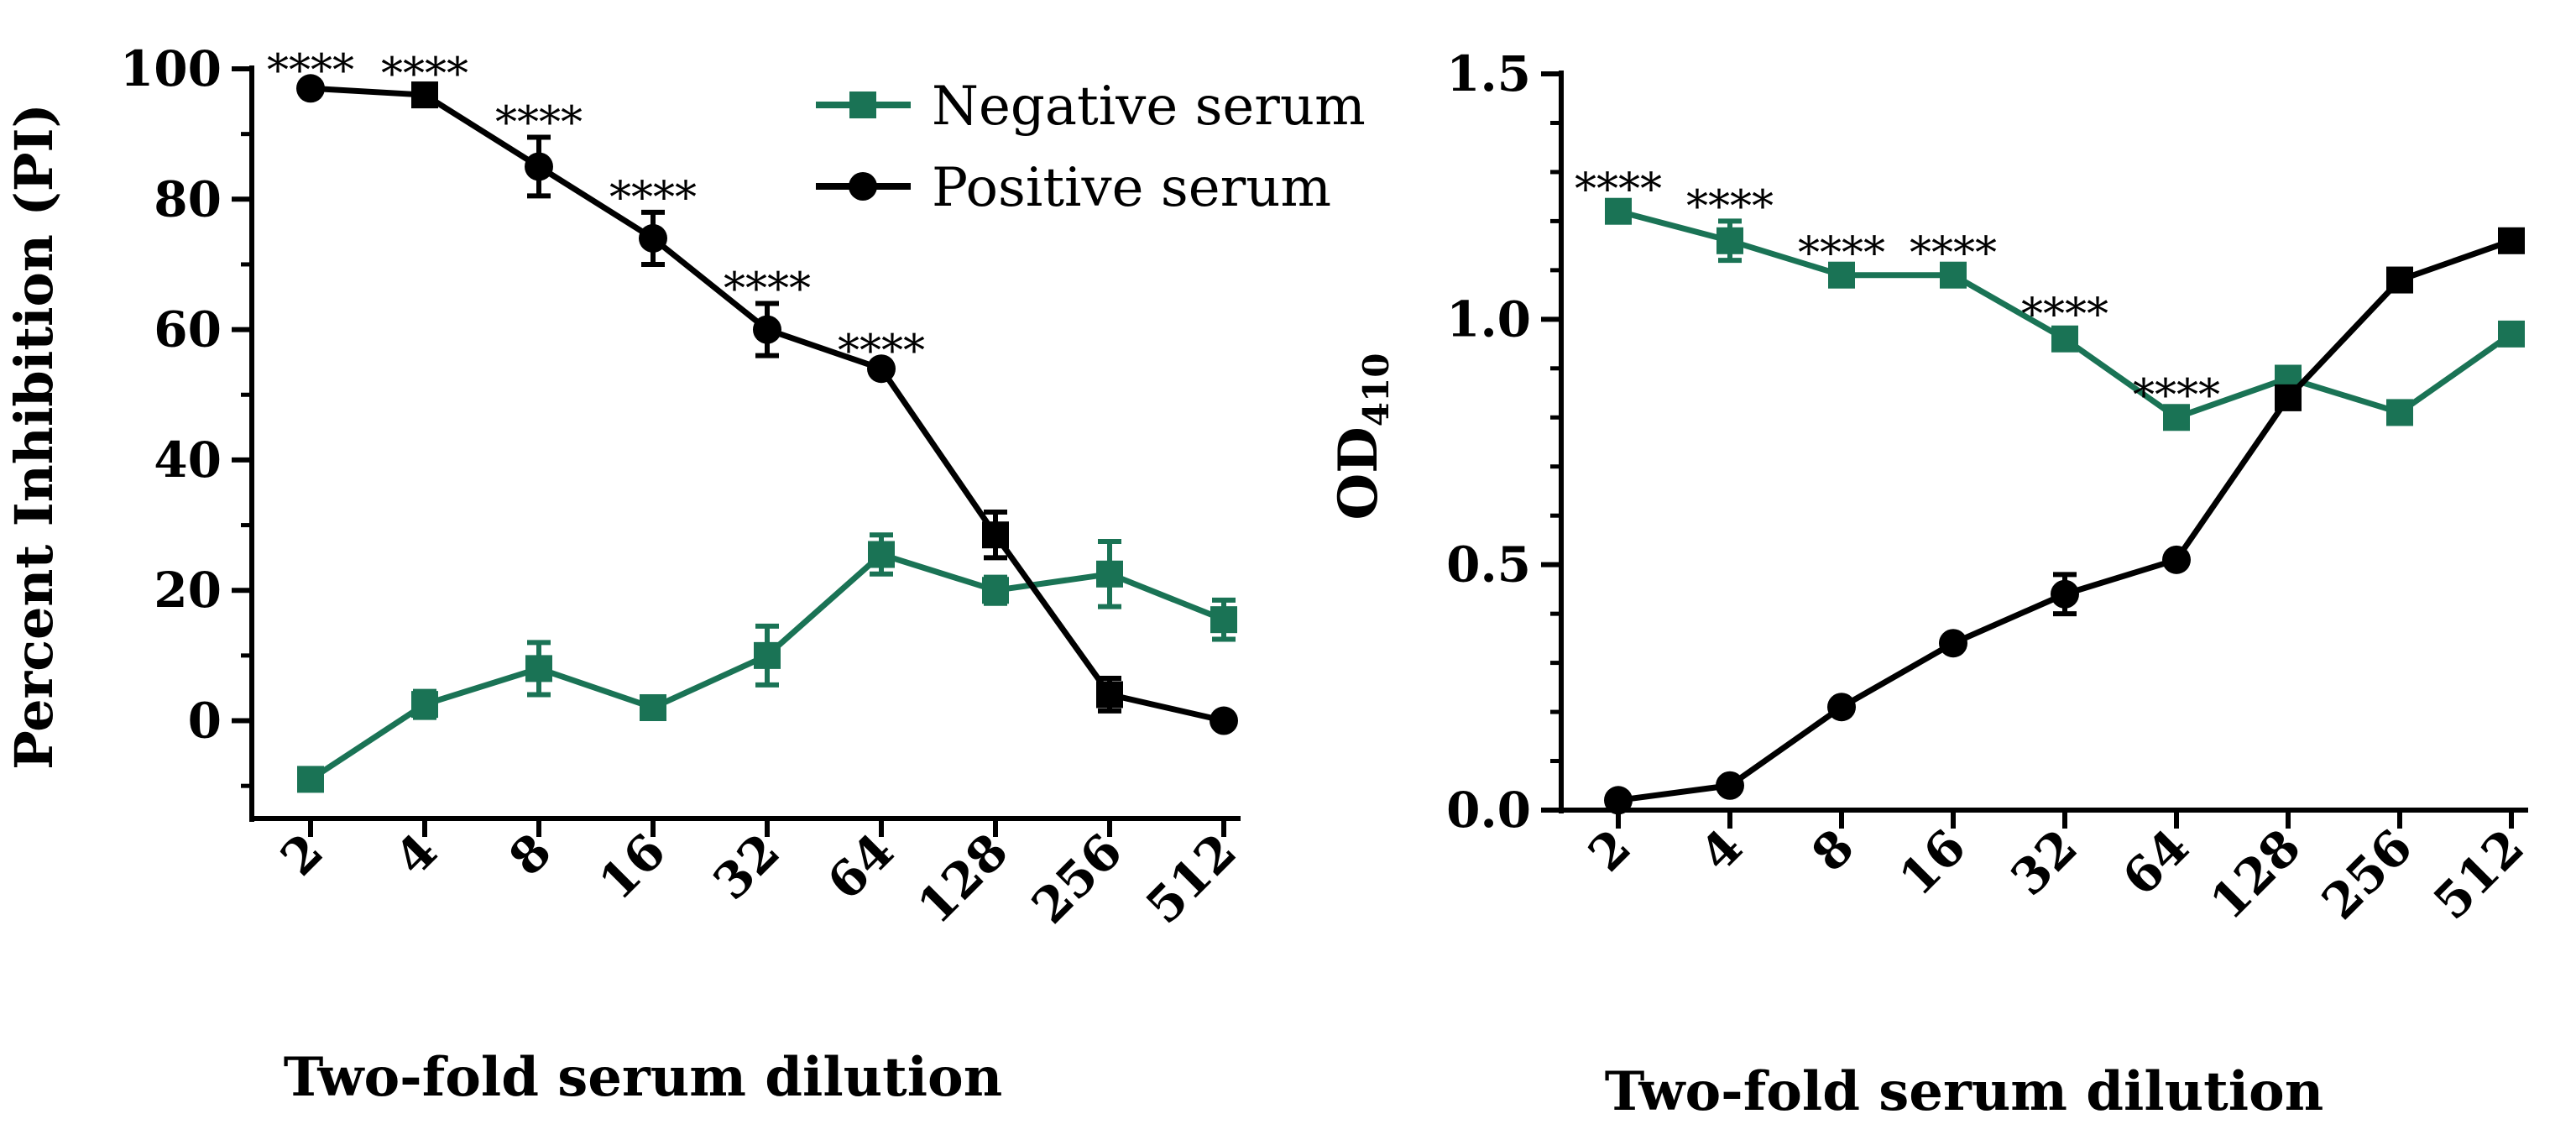 The height and width of the screenshot is (1140, 2576). Describe the element at coordinates (188, 198) in the screenshot. I see `y-tick-label: 80` at that location.